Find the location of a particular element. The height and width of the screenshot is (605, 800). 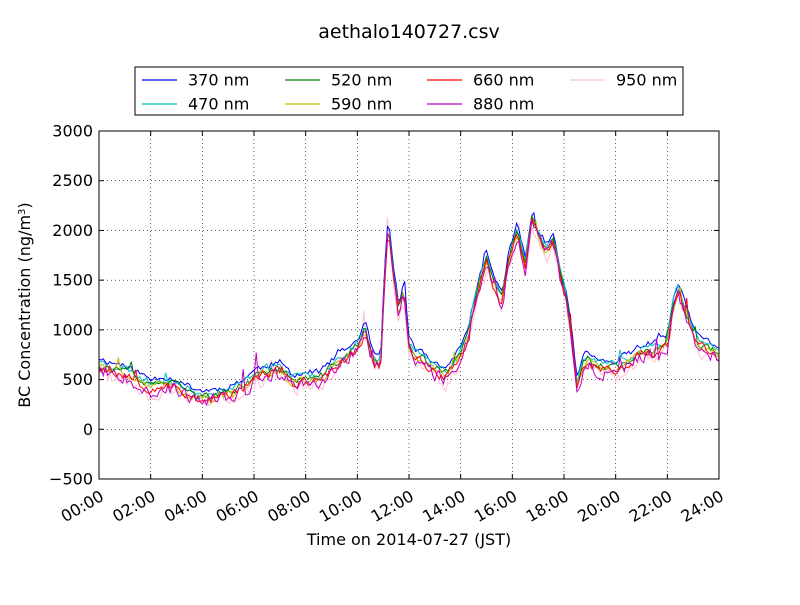

x-tick-label: 08:00 is located at coordinates (288, 506).